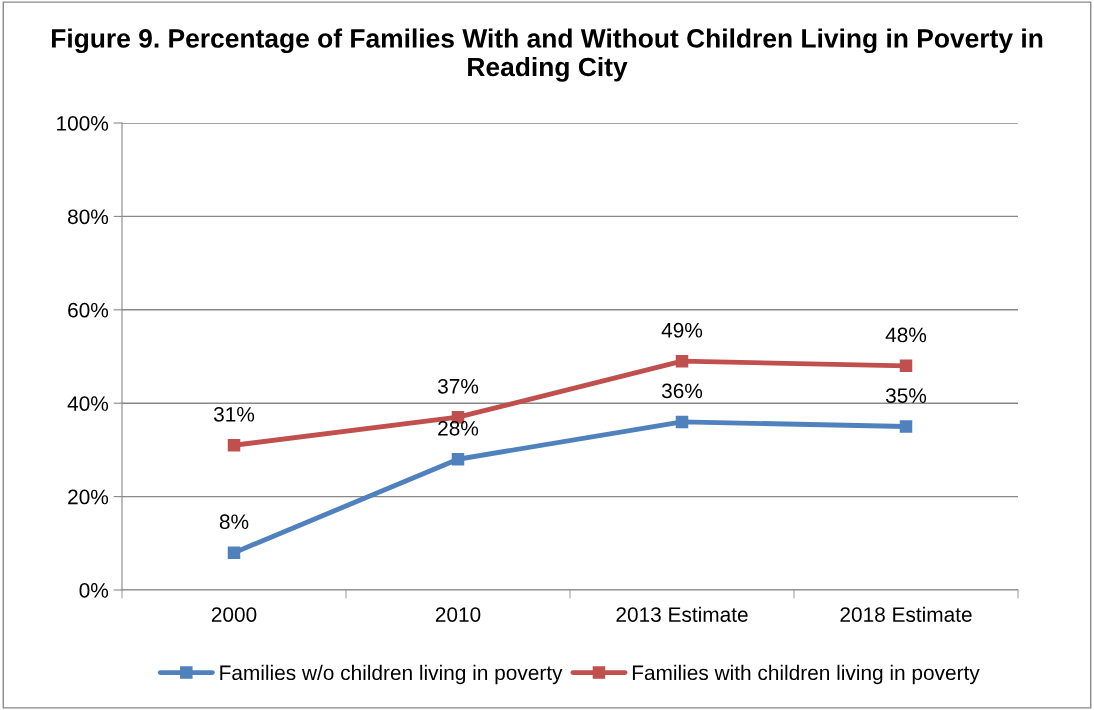 The height and width of the screenshot is (710, 1094). Describe the element at coordinates (234, 414) in the screenshot. I see `data-label: 31%` at that location.